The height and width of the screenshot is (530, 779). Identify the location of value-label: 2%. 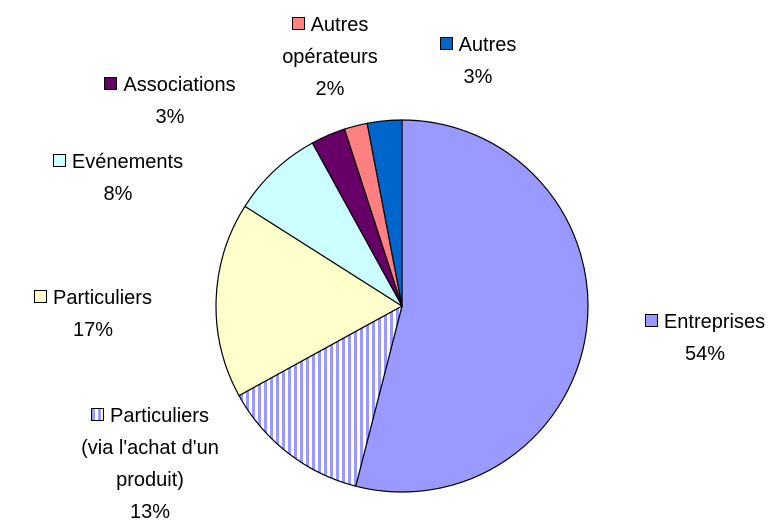
(330, 89).